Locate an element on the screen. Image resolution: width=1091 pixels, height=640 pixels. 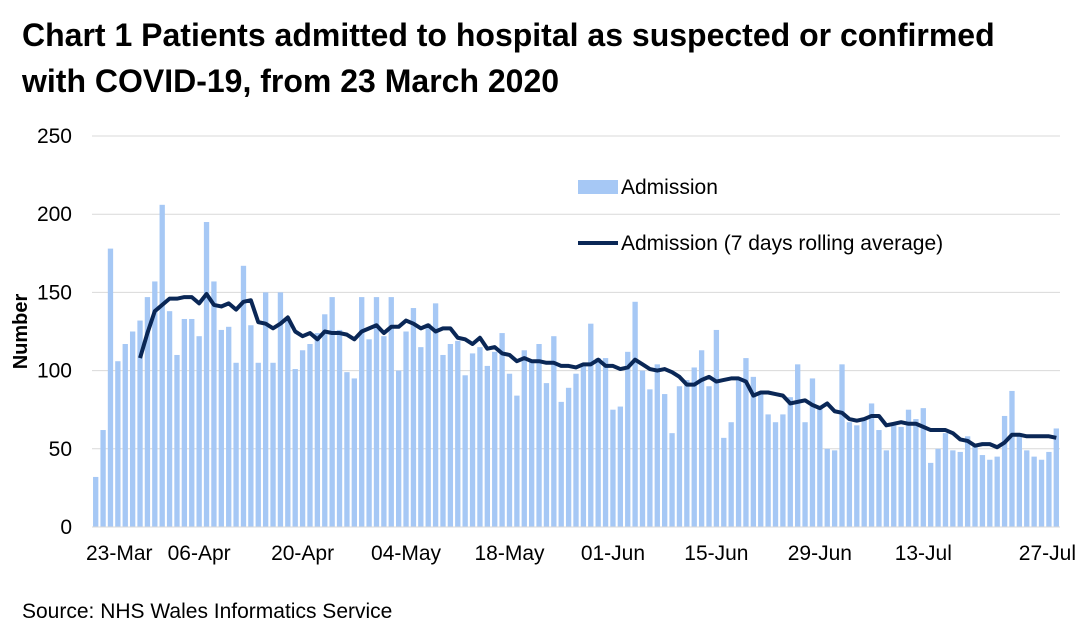
x-tick-label: 04-May is located at coordinates (406, 553).